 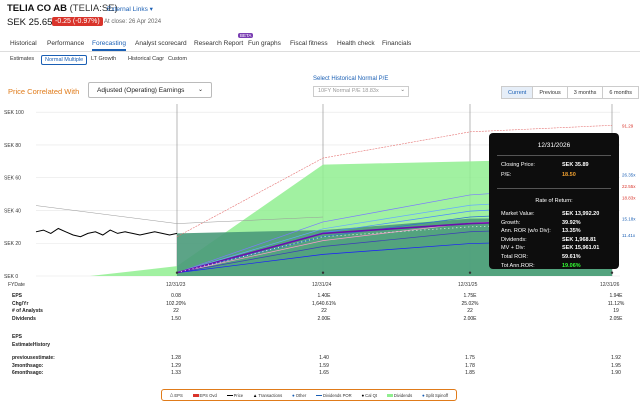 What do you see at coordinates (219, 43) in the screenshot?
I see `tab-research-report: Research Report` at bounding box center [219, 43].